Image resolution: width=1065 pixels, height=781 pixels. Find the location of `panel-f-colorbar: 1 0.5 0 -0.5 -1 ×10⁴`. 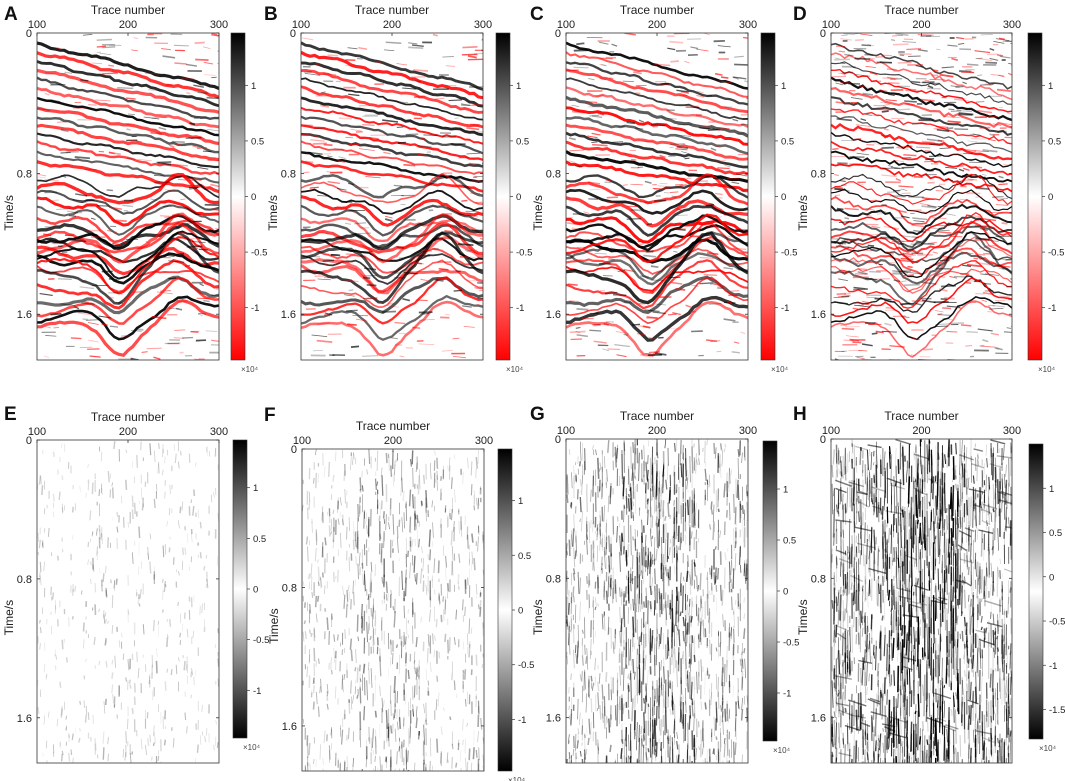

panel-f-colorbar: 1 0.5 0 -0.5 -1 ×10⁴ is located at coordinates (515, 614).